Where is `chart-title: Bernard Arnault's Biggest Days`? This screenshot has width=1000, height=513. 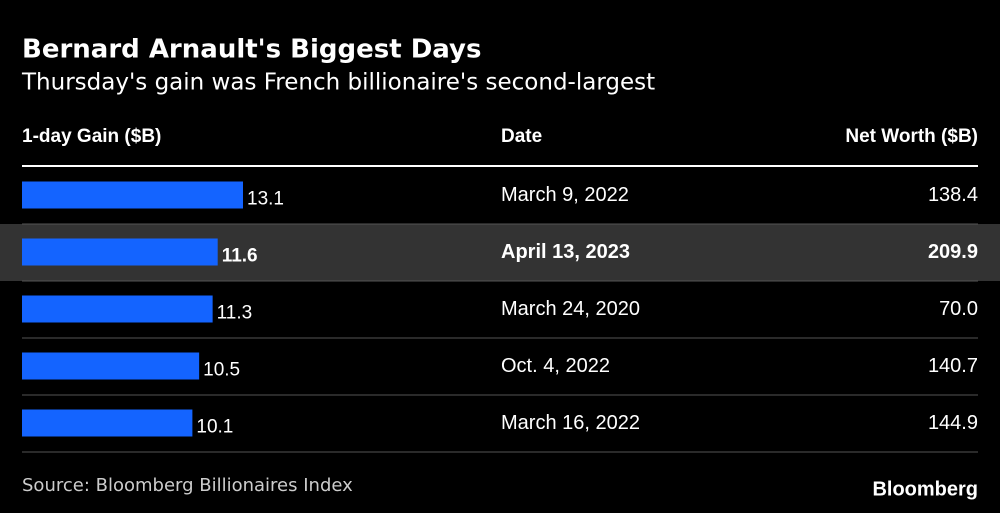
chart-title: Bernard Arnault's Biggest Days is located at coordinates (251, 50).